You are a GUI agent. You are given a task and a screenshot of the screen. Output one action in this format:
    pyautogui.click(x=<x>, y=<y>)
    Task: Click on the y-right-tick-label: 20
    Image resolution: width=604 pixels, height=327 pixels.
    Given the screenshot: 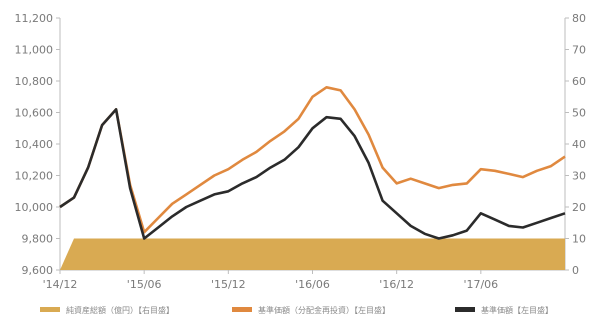 What is the action you would take?
    pyautogui.click(x=579, y=207)
    